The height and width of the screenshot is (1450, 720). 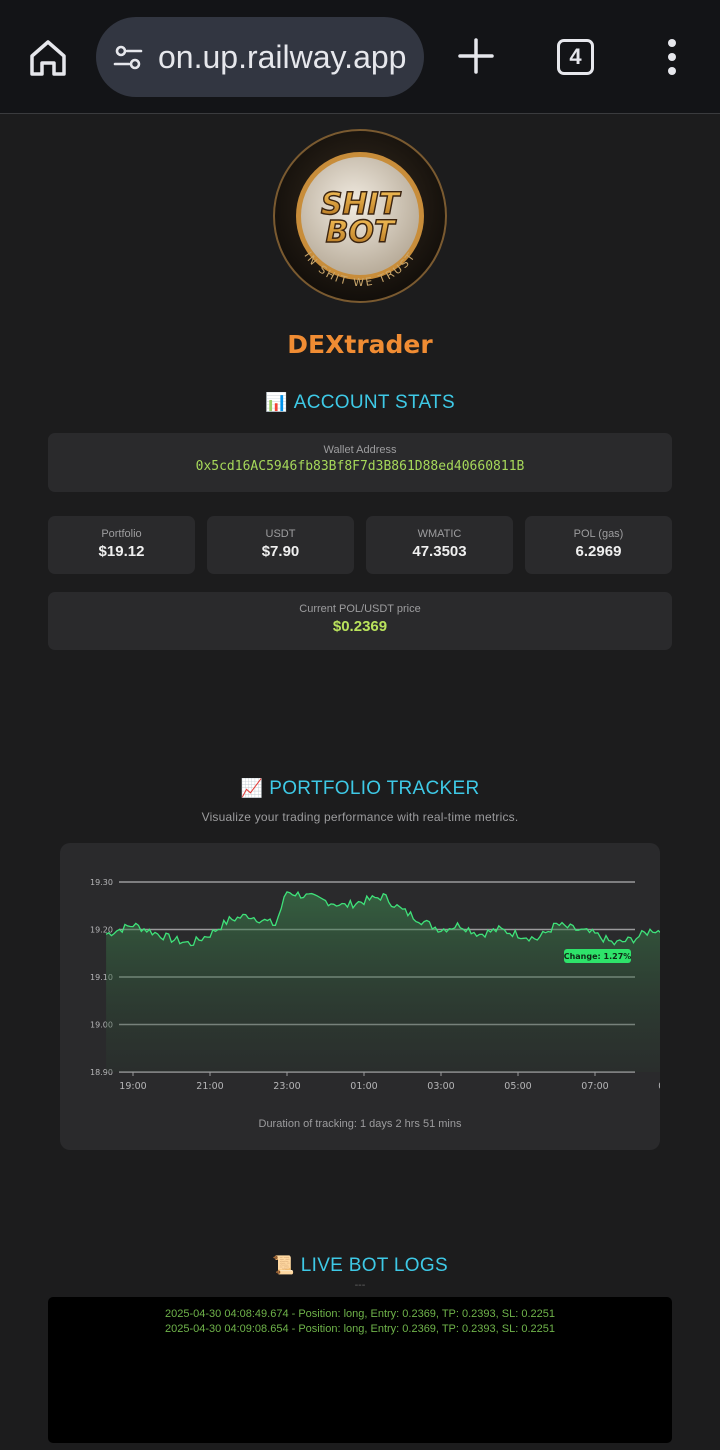 I want to click on address-bar: on.up.railway.app, so click(x=260, y=57).